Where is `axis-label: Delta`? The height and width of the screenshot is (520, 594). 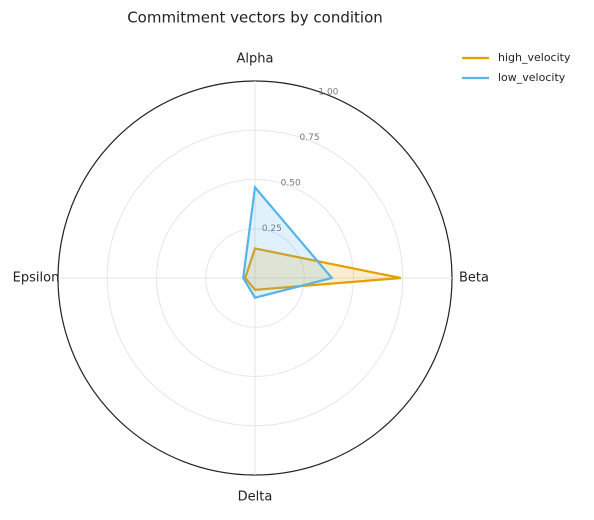 axis-label: Delta is located at coordinates (255, 497).